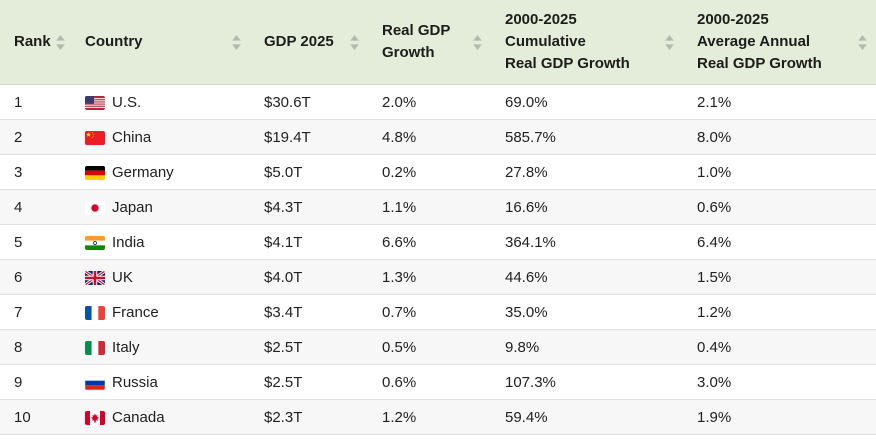 The height and width of the screenshot is (443, 876). What do you see at coordinates (95, 137) in the screenshot?
I see `flag-icon-cn` at bounding box center [95, 137].